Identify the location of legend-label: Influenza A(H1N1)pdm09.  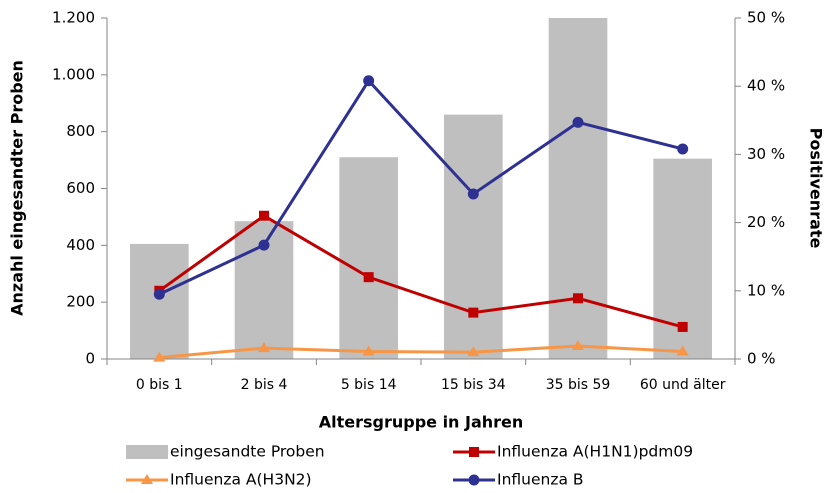
(595, 452).